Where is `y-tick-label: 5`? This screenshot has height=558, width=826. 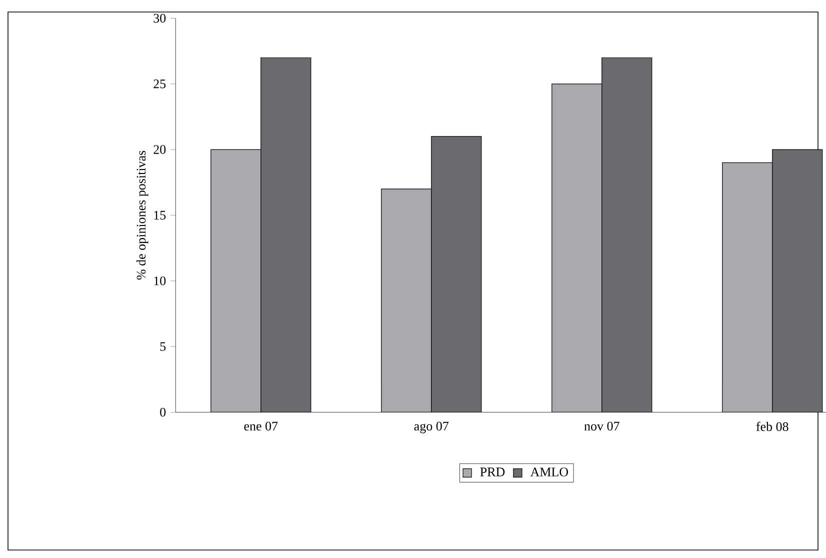 y-tick-label: 5 is located at coordinates (163, 346).